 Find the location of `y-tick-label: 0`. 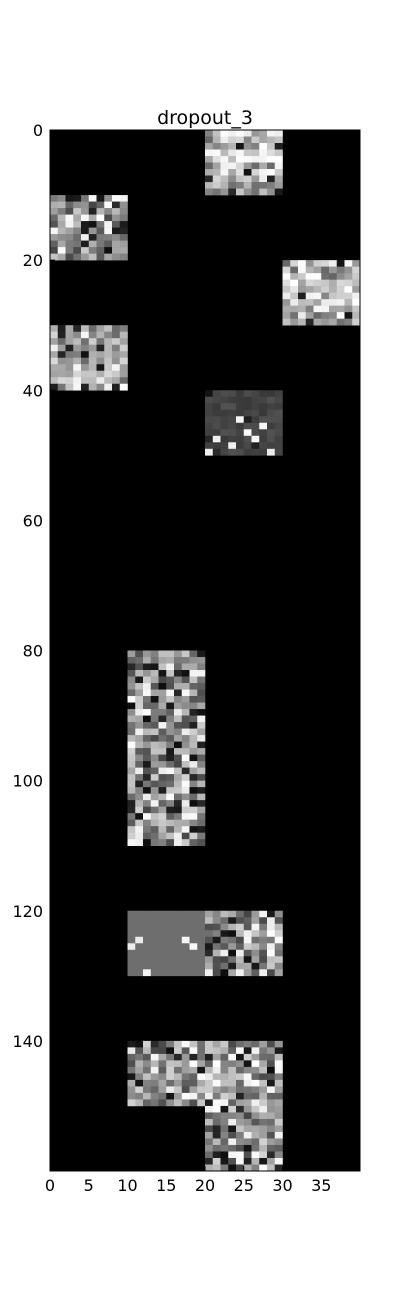

y-tick-label: 0 is located at coordinates (38, 130).